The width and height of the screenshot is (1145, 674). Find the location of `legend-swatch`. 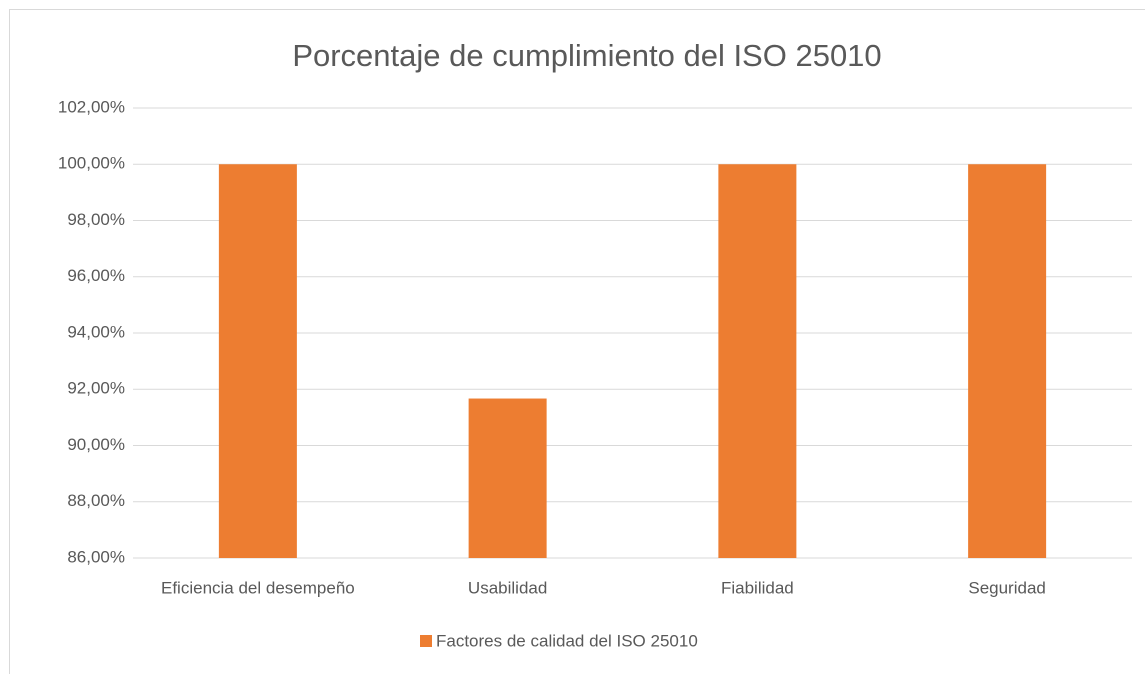

legend-swatch is located at coordinates (426, 641).